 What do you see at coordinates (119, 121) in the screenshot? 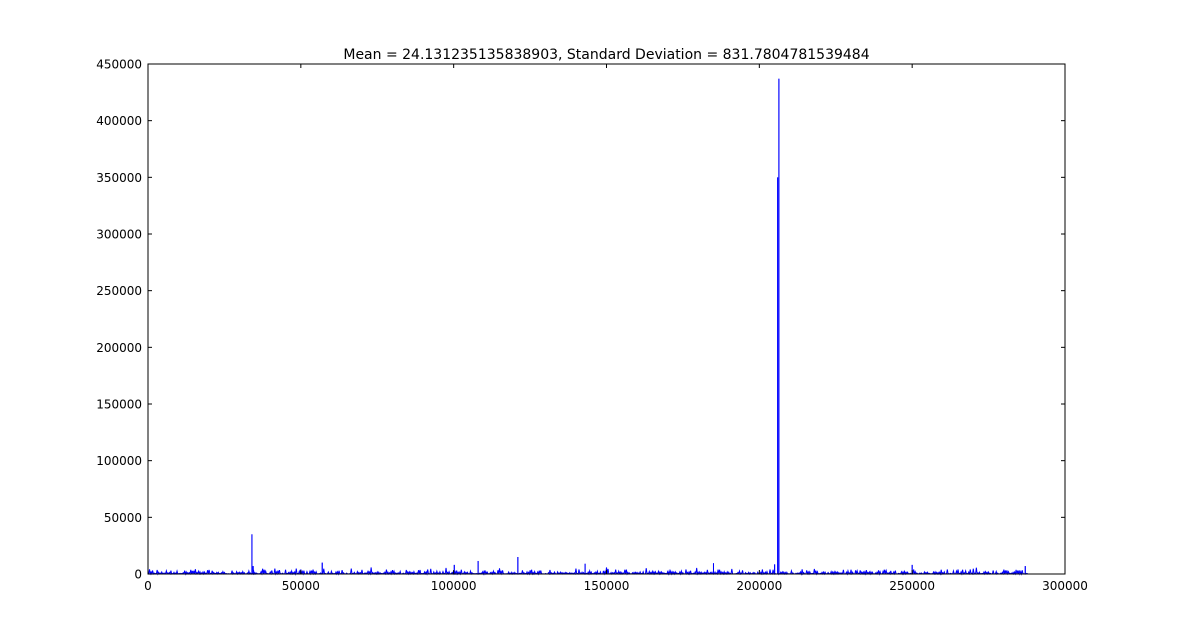
I see `y-tick-label: 400000` at bounding box center [119, 121].